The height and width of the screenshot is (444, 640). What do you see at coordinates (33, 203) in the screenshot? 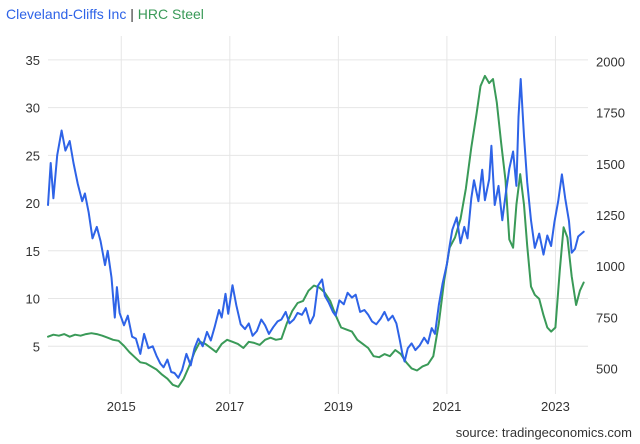
I see `y-left-tick-label: 20` at bounding box center [33, 203].